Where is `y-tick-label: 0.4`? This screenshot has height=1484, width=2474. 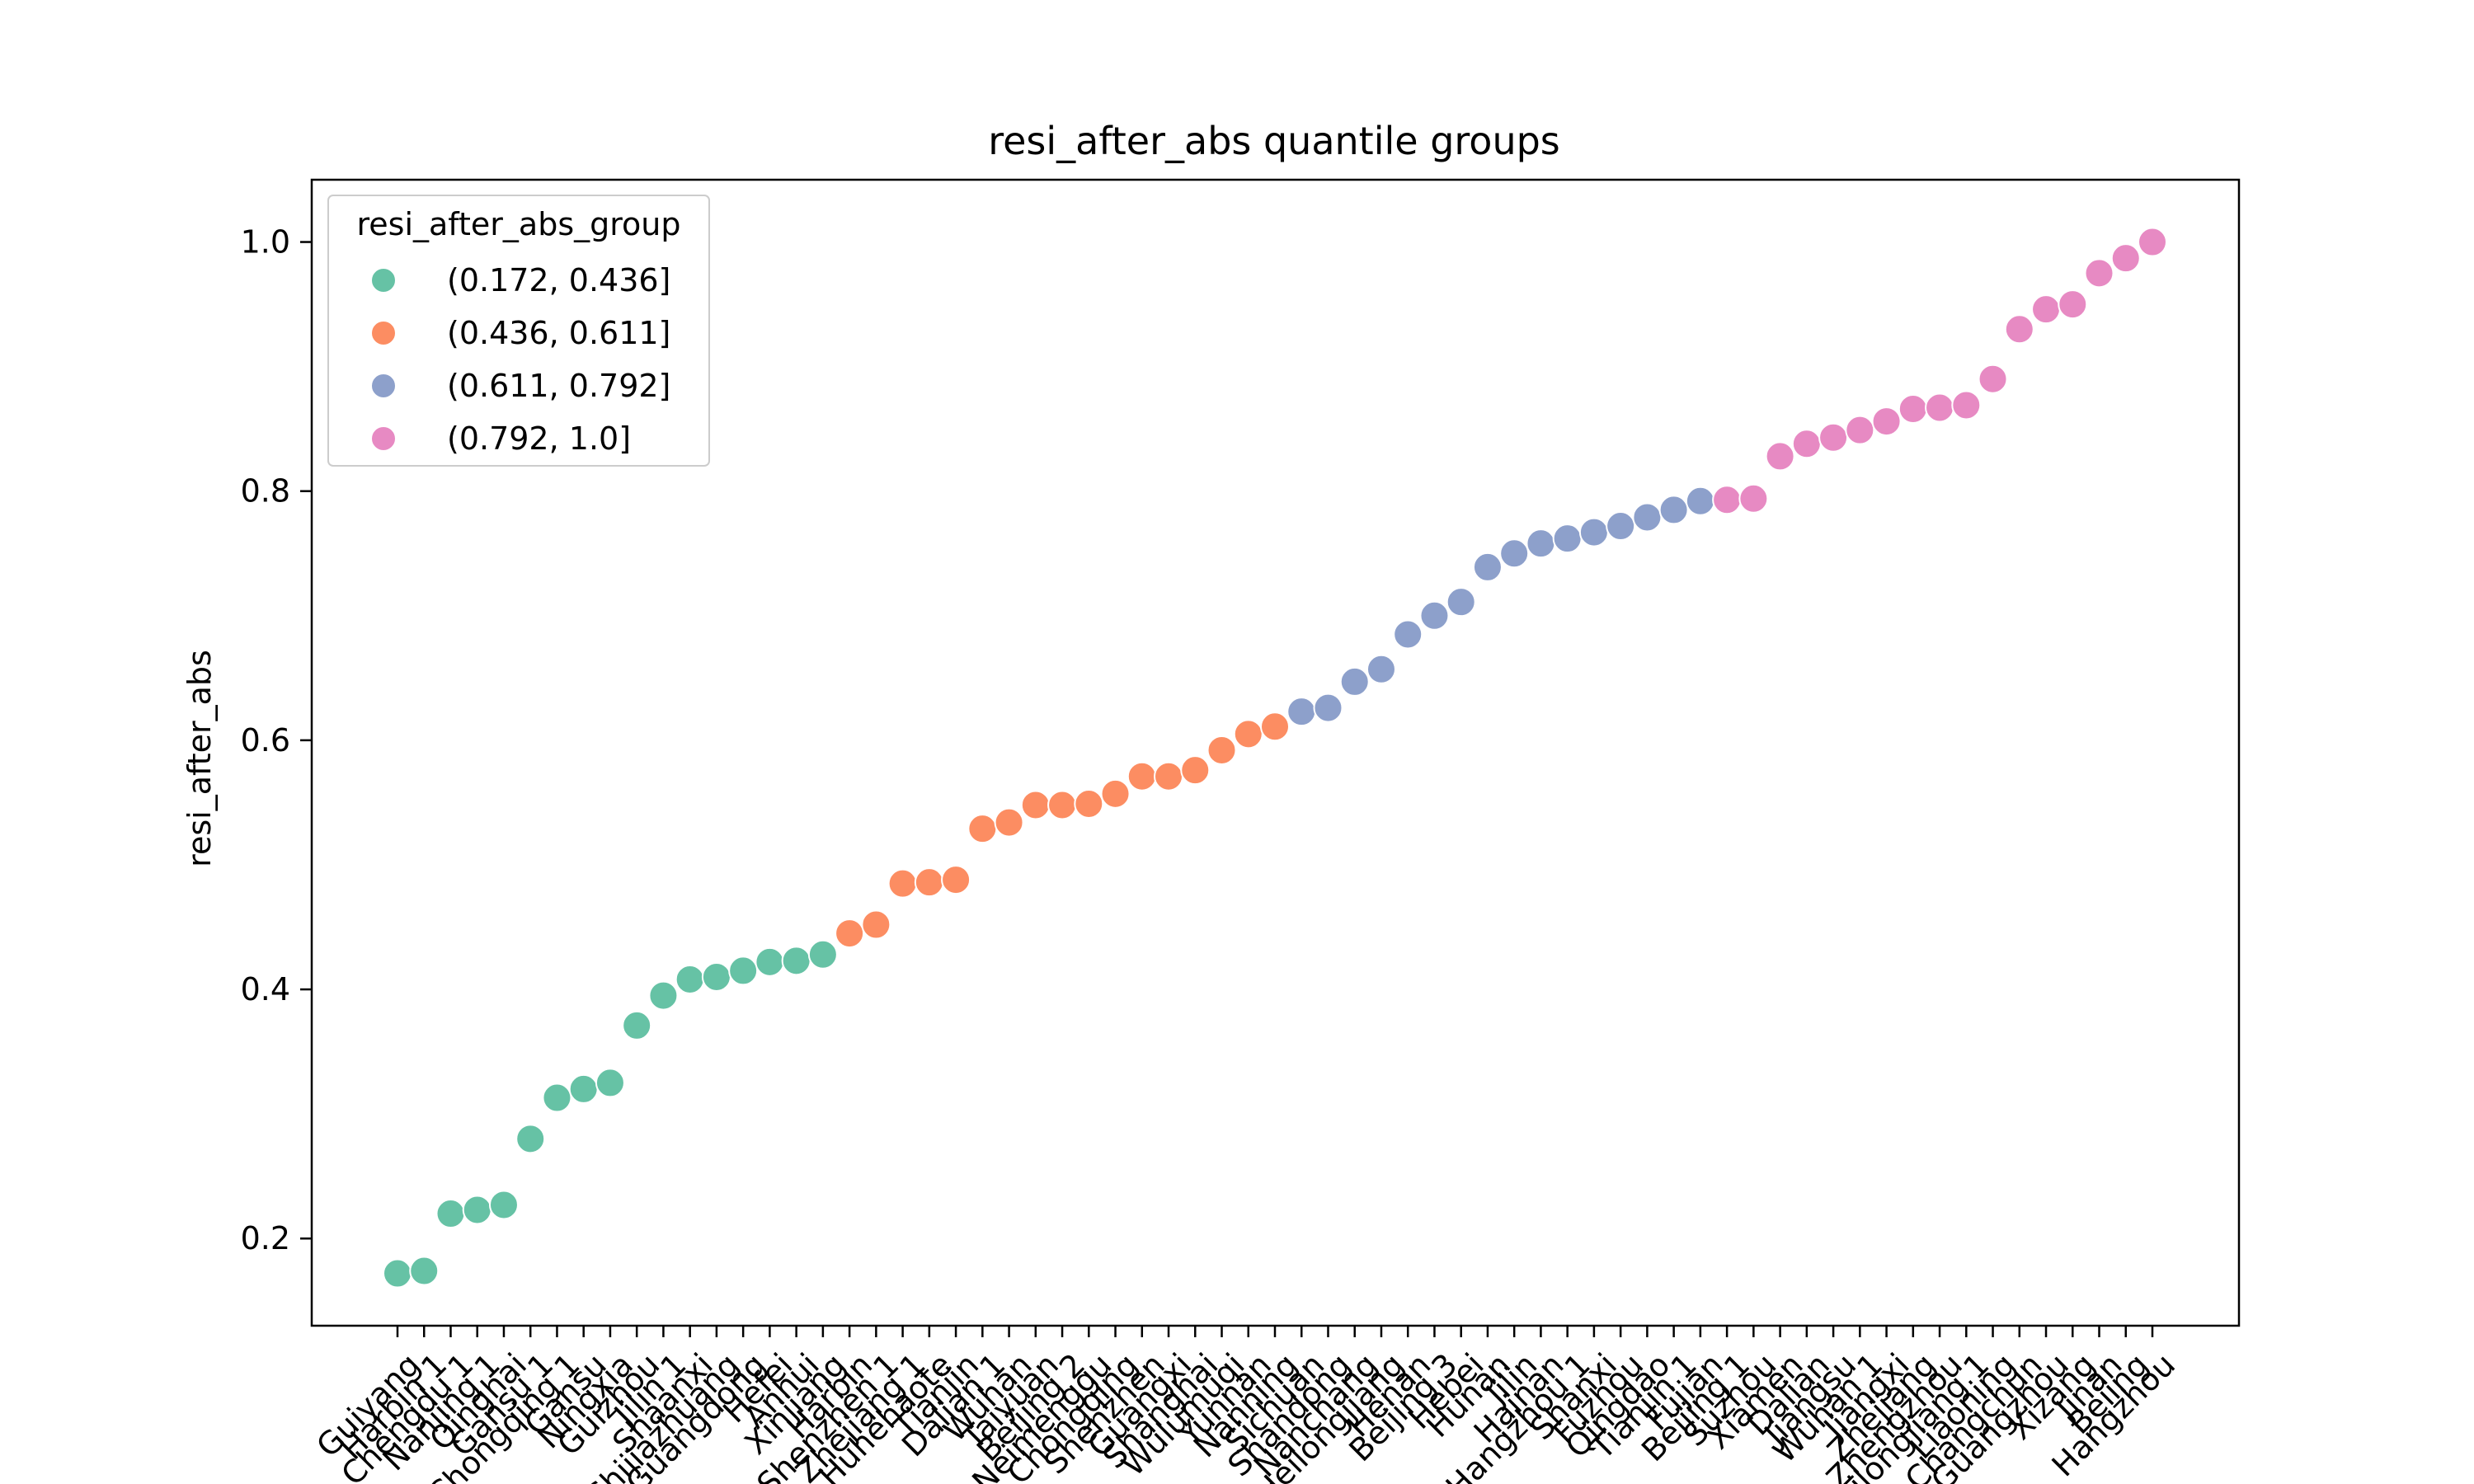 y-tick-label: 0.4 is located at coordinates (265, 989).